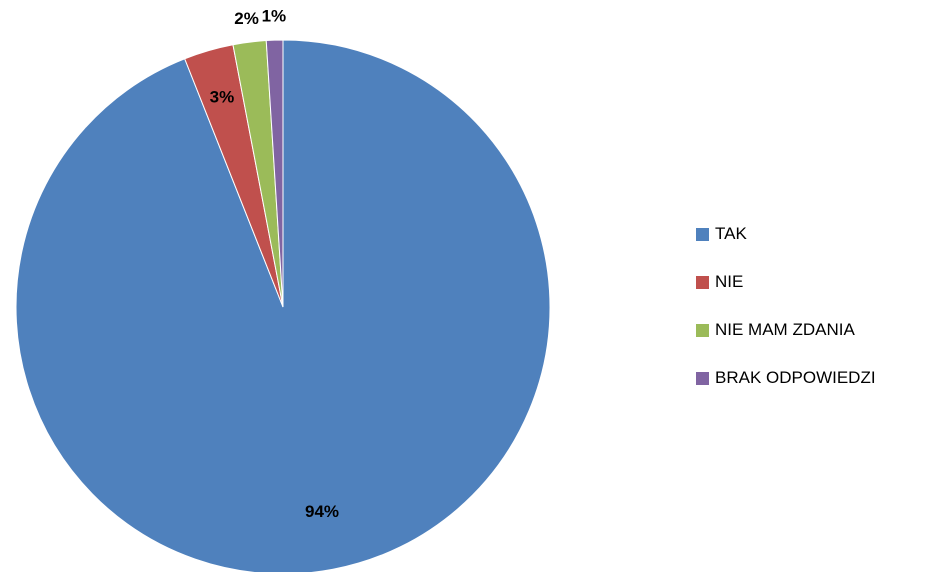 The image size is (929, 572). Describe the element at coordinates (812, 234) in the screenshot. I see `legend-item-tak: TAK` at that location.